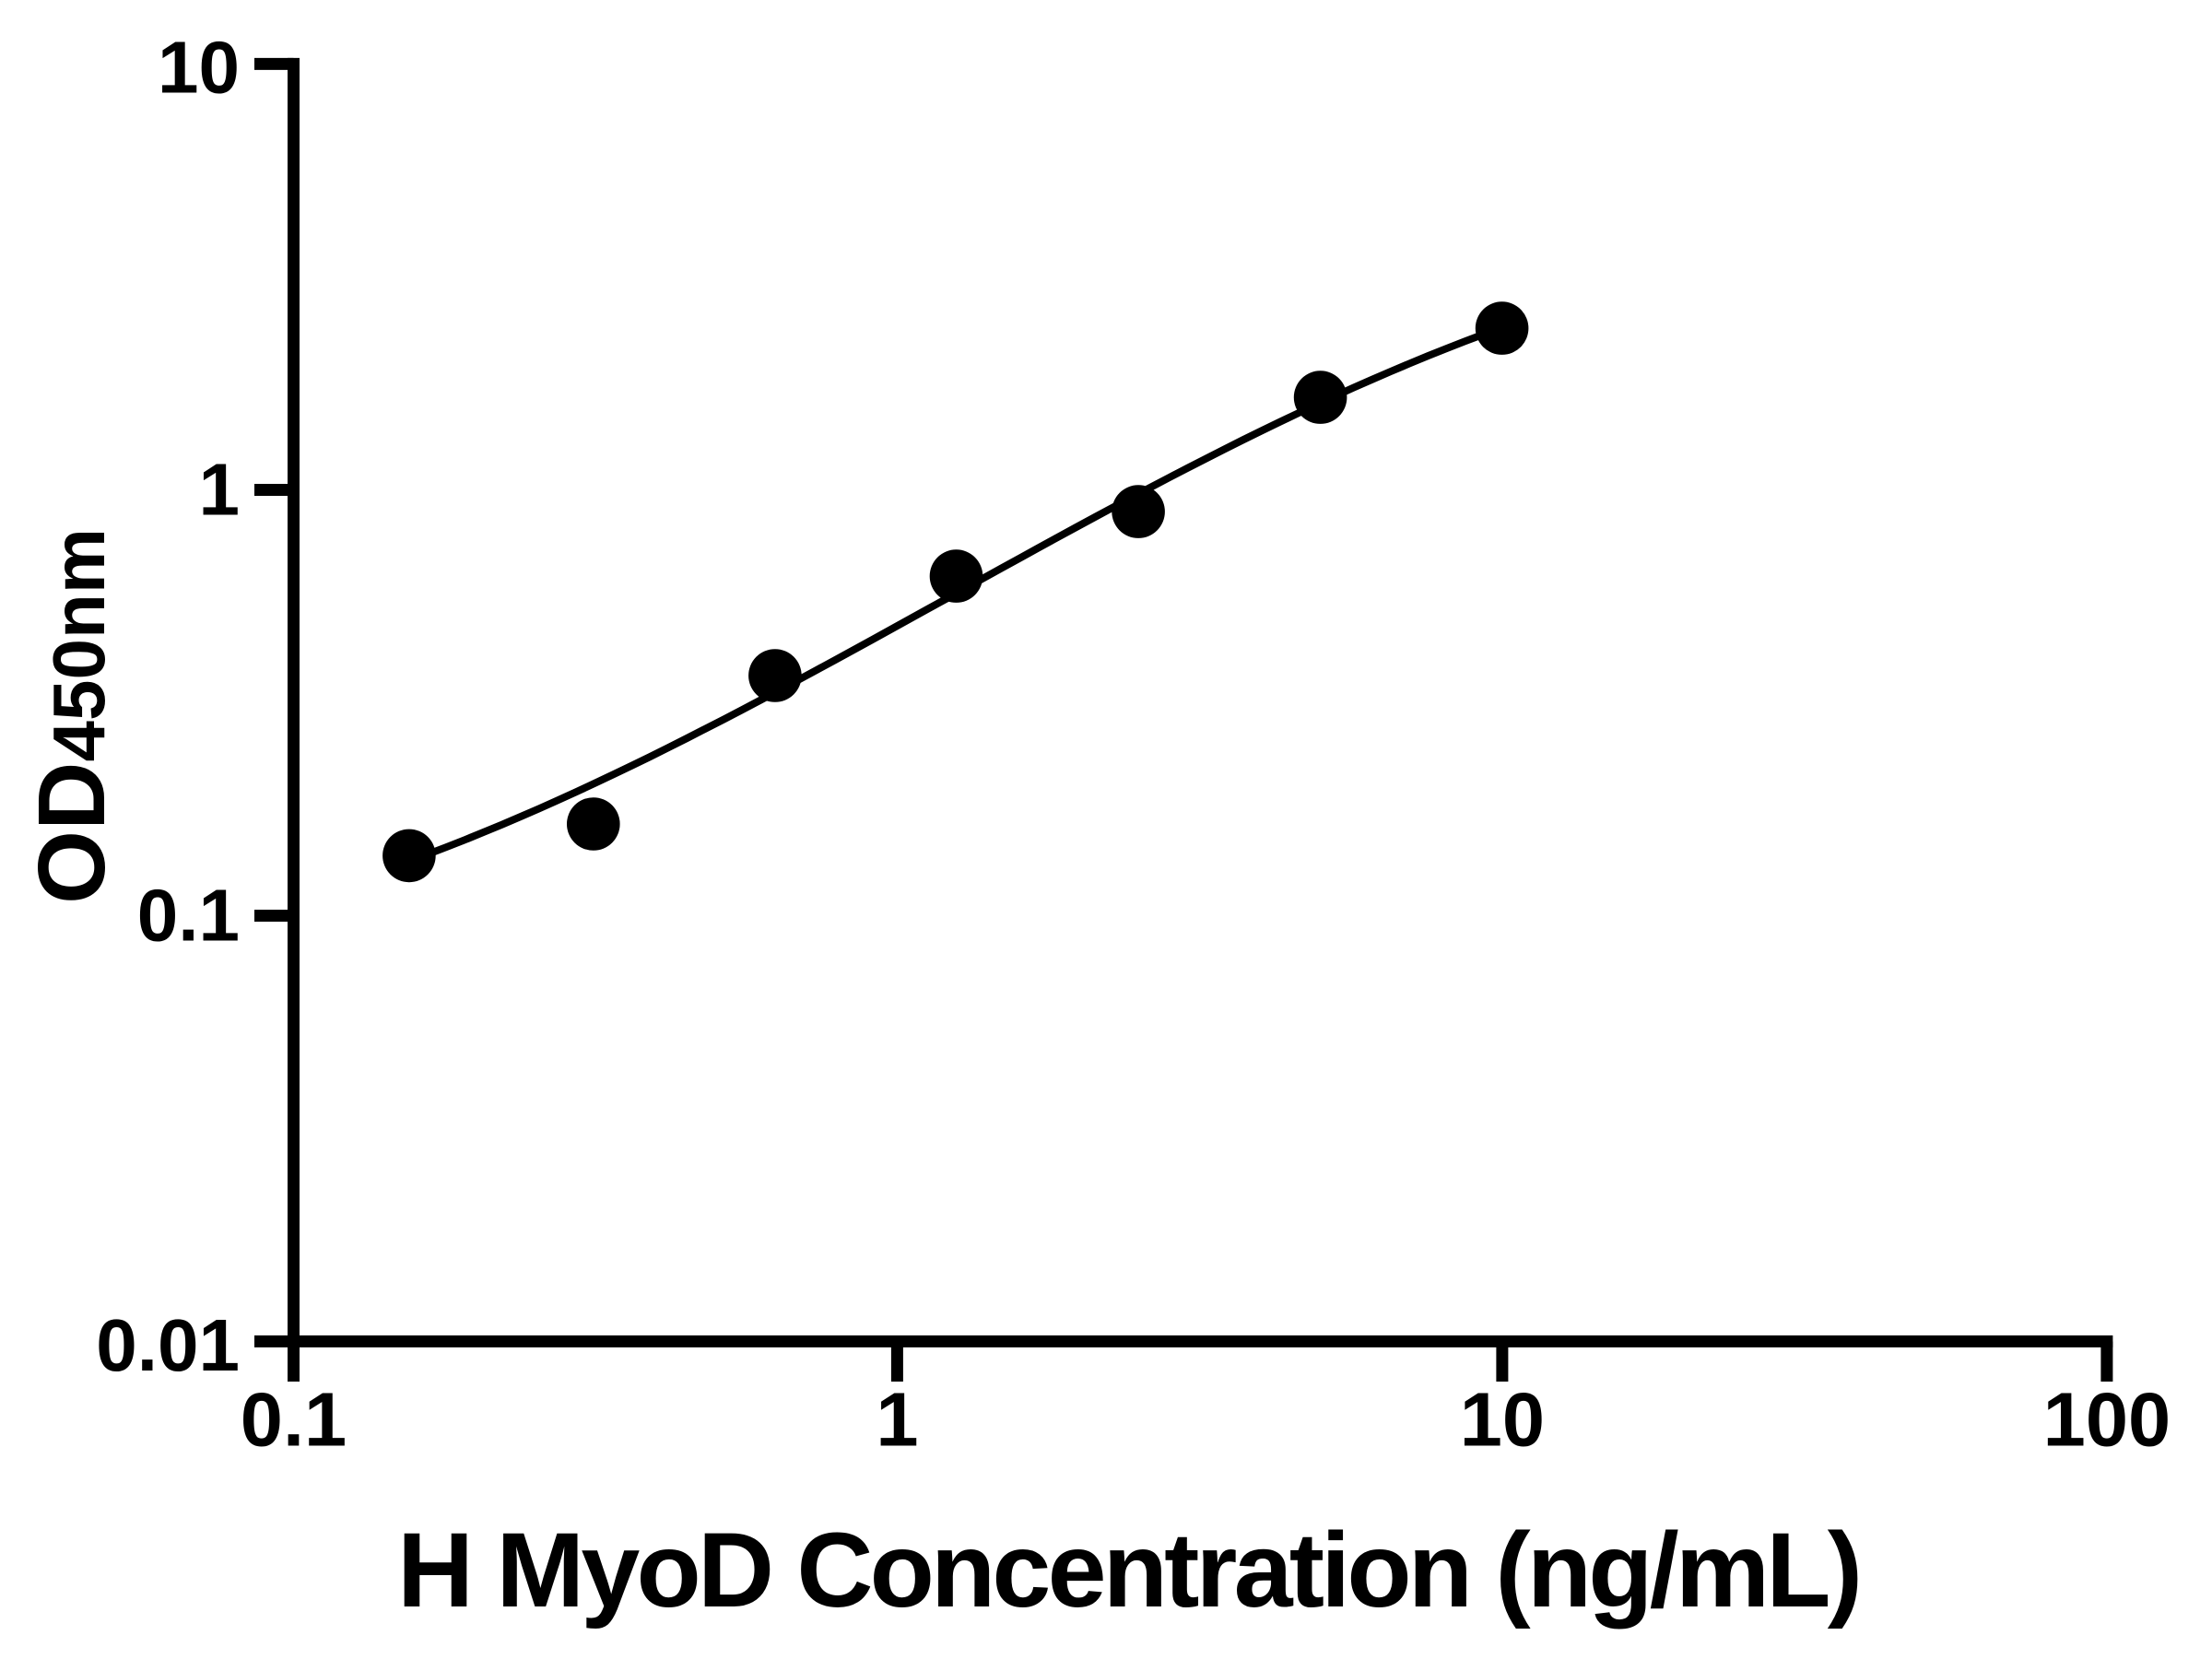  What do you see at coordinates (2107, 1419) in the screenshot?
I see `svg-text: 100` at bounding box center [2107, 1419].